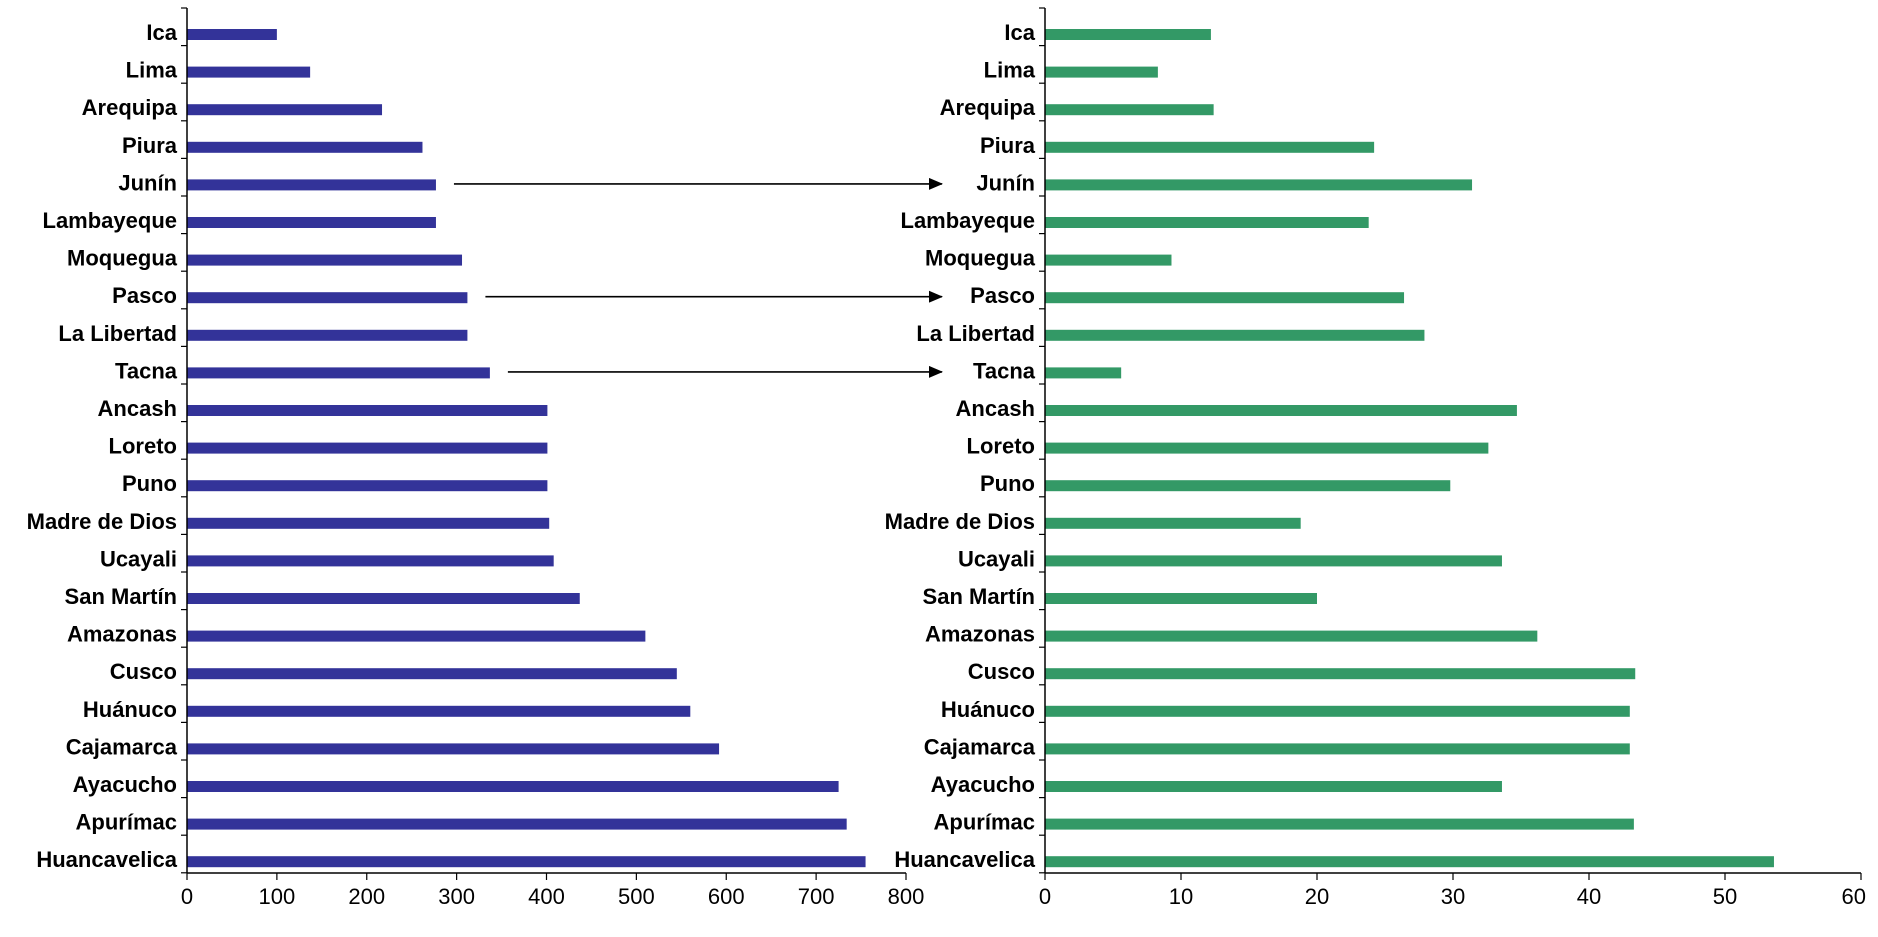 This screenshot has width=1878, height=937. What do you see at coordinates (1181, 896) in the screenshot?
I see `x-tick-label-10: 10` at bounding box center [1181, 896].